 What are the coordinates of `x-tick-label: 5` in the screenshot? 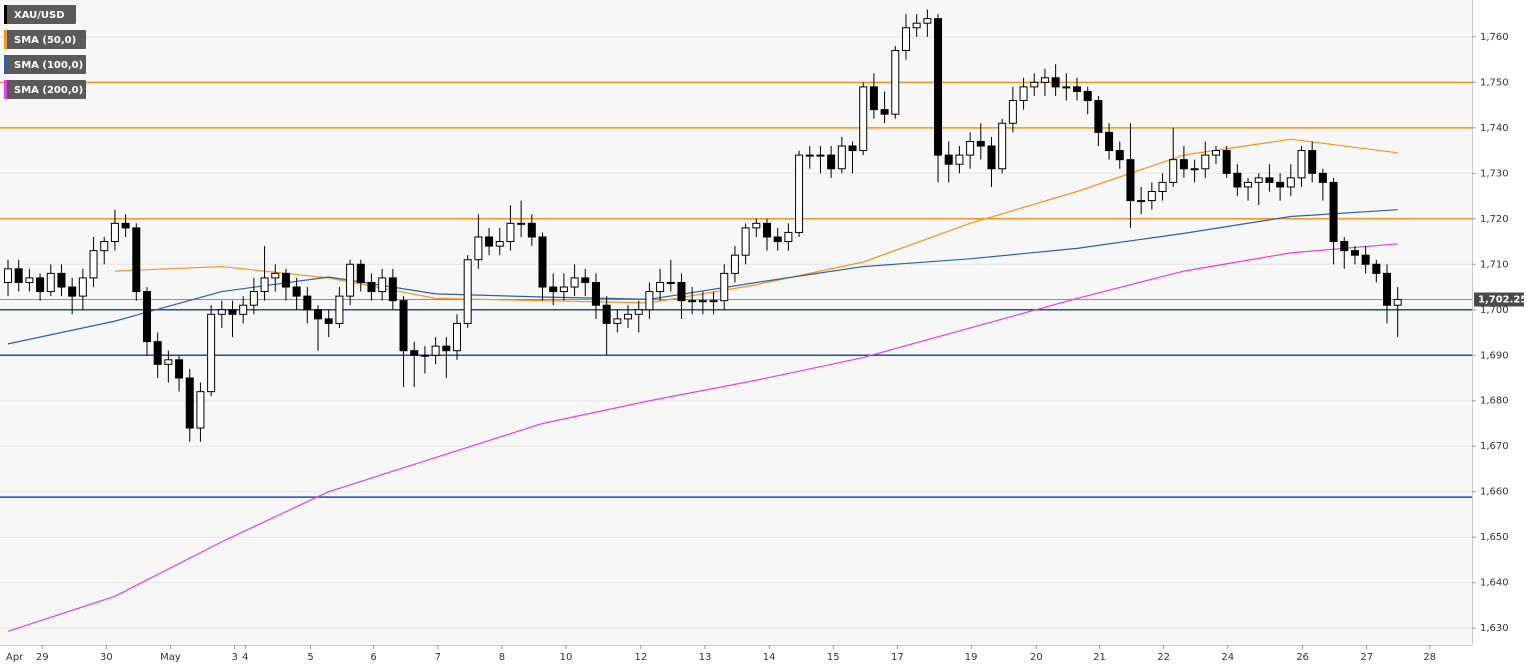 It's located at (310, 657).